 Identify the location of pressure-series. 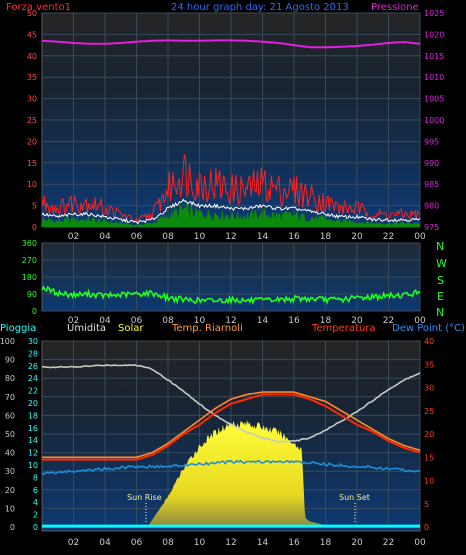
(231, 44).